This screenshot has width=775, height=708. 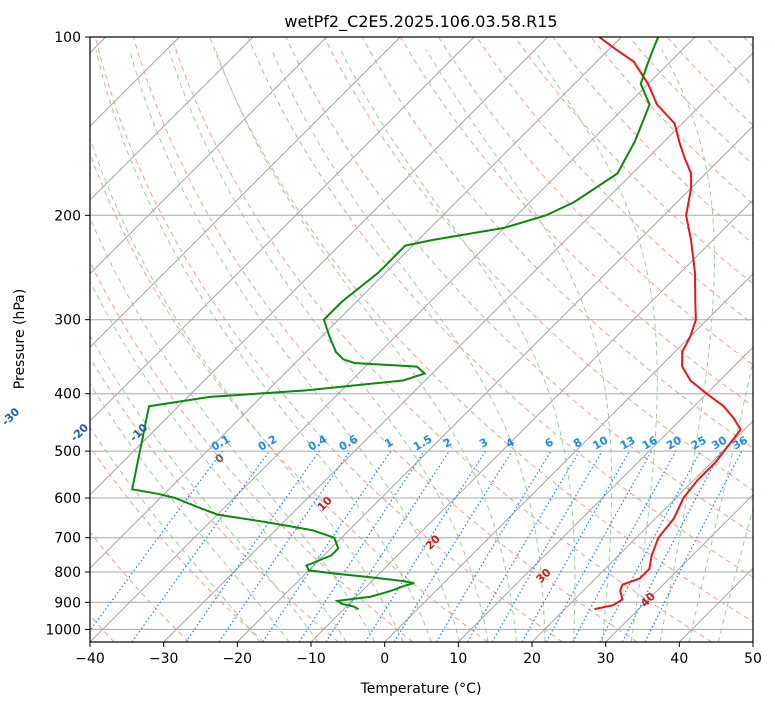 I want to click on y-tick-label: 1000, so click(x=63, y=630).